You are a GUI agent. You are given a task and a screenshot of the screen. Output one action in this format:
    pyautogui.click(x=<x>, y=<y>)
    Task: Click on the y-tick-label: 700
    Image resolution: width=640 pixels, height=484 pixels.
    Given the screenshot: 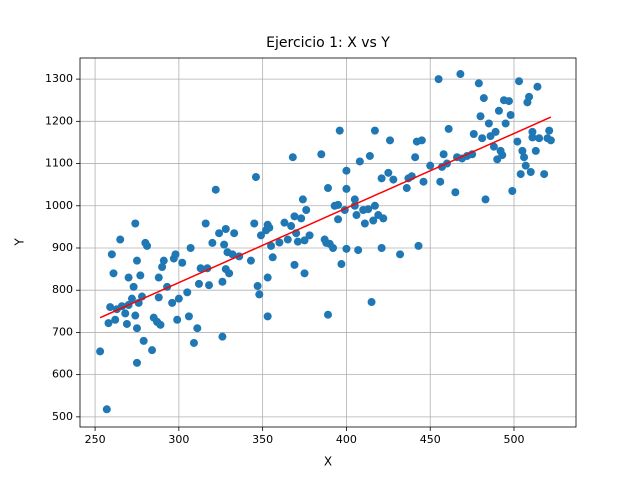 What is the action you would take?
    pyautogui.click(x=62, y=331)
    